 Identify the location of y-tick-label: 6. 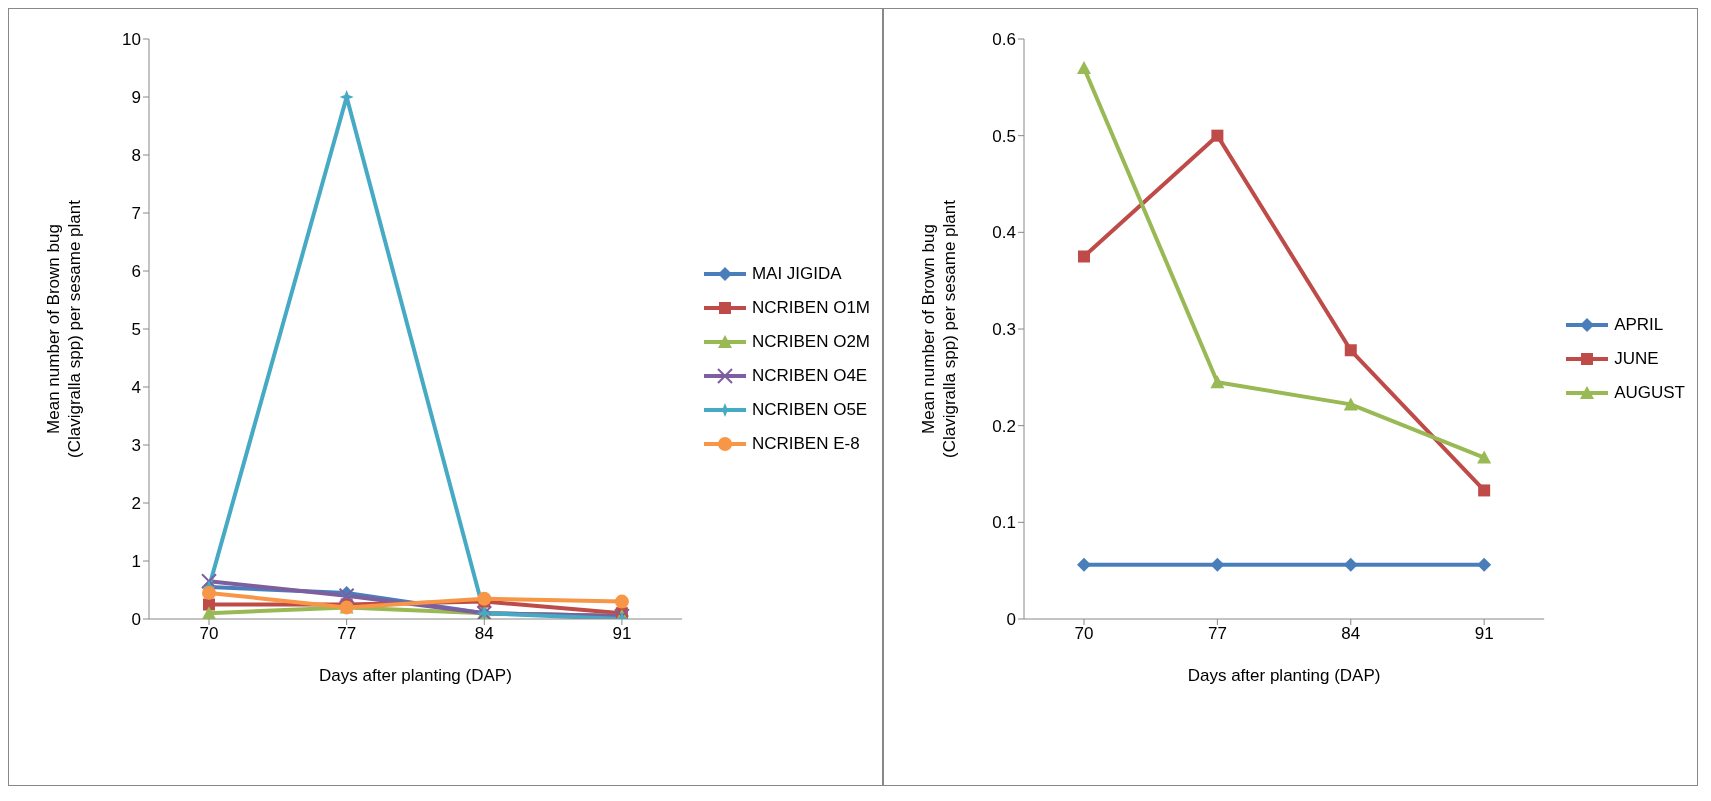
(136, 272).